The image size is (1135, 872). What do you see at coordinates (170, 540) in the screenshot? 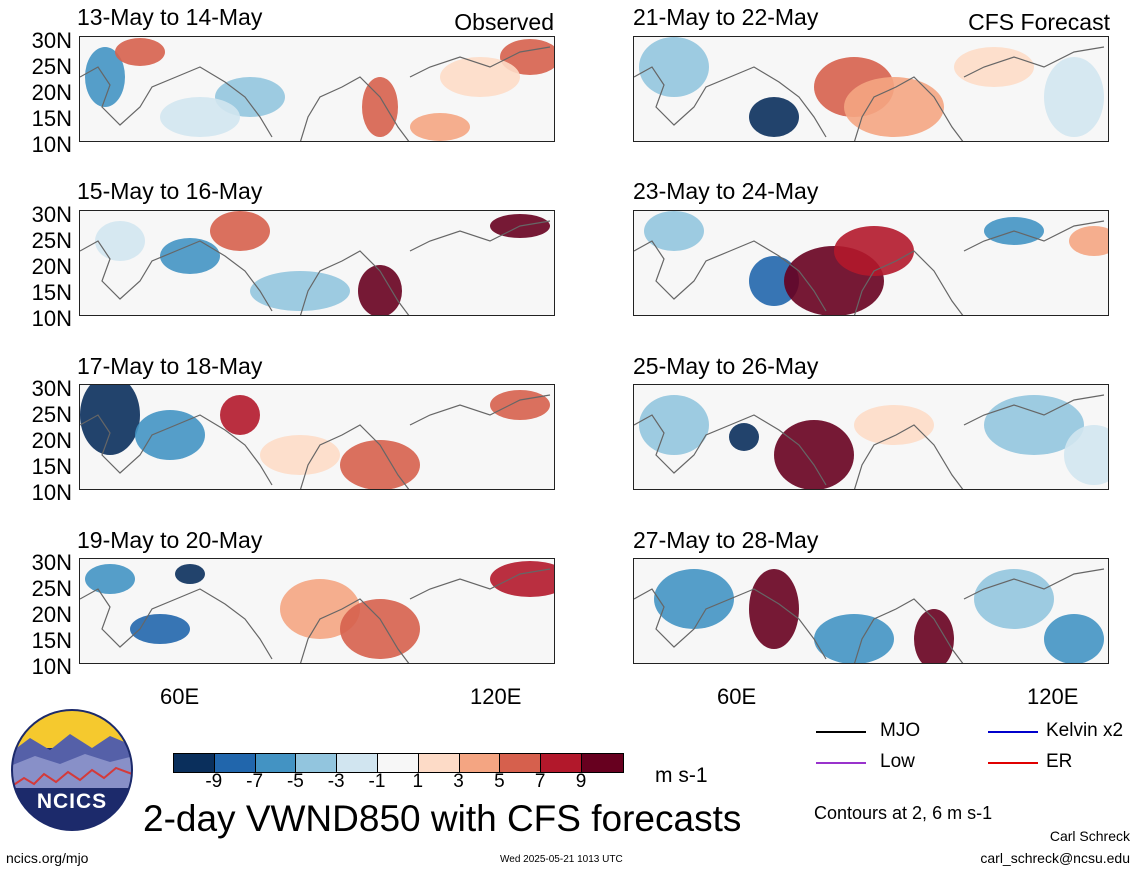
I see `panel-title: 19-May to 20-May` at bounding box center [170, 540].